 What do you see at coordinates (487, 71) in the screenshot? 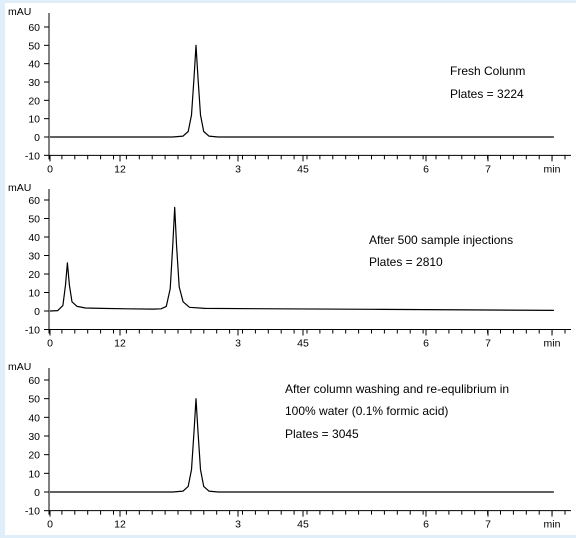
I see `annotation-text: Fresh Colunm` at bounding box center [487, 71].